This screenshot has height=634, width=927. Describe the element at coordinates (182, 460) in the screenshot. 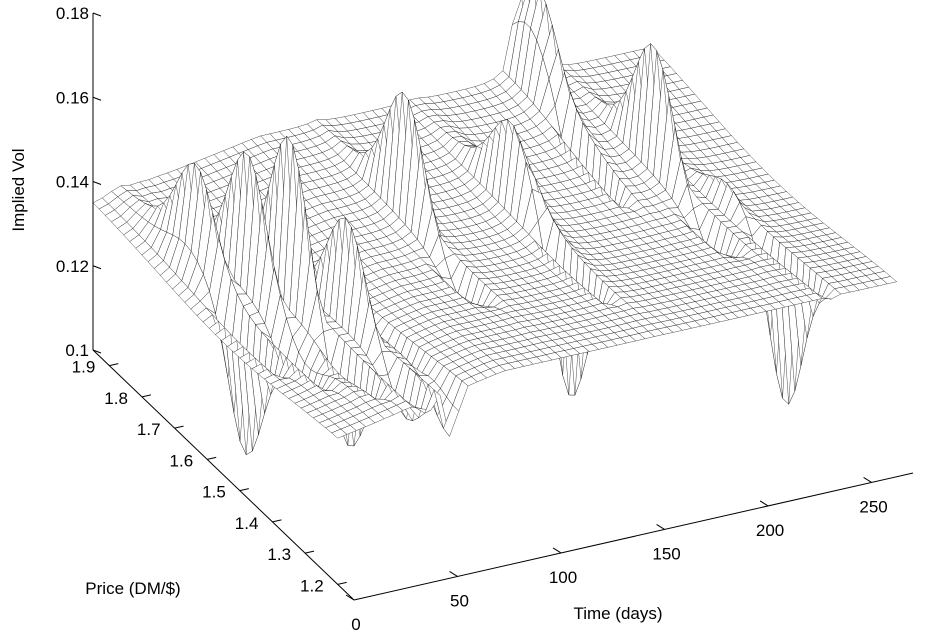

I see `y-tick-label: 1.6` at that location.